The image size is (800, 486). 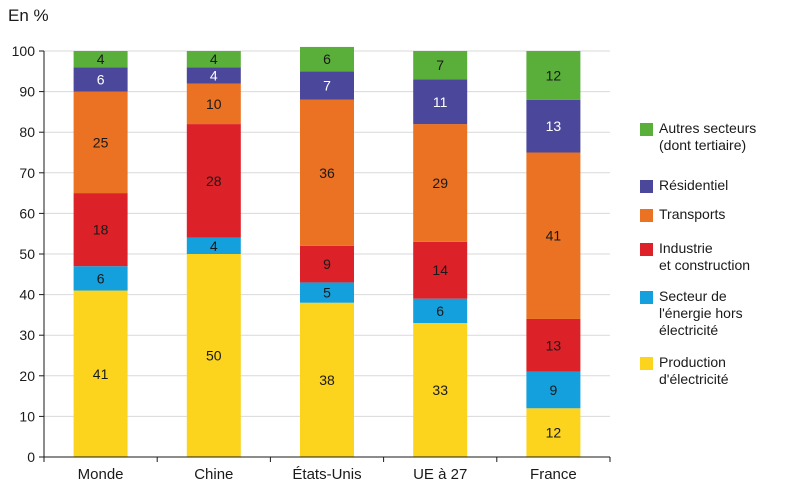 What do you see at coordinates (689, 330) in the screenshot?
I see `legend-label-line: électricité` at bounding box center [689, 330].